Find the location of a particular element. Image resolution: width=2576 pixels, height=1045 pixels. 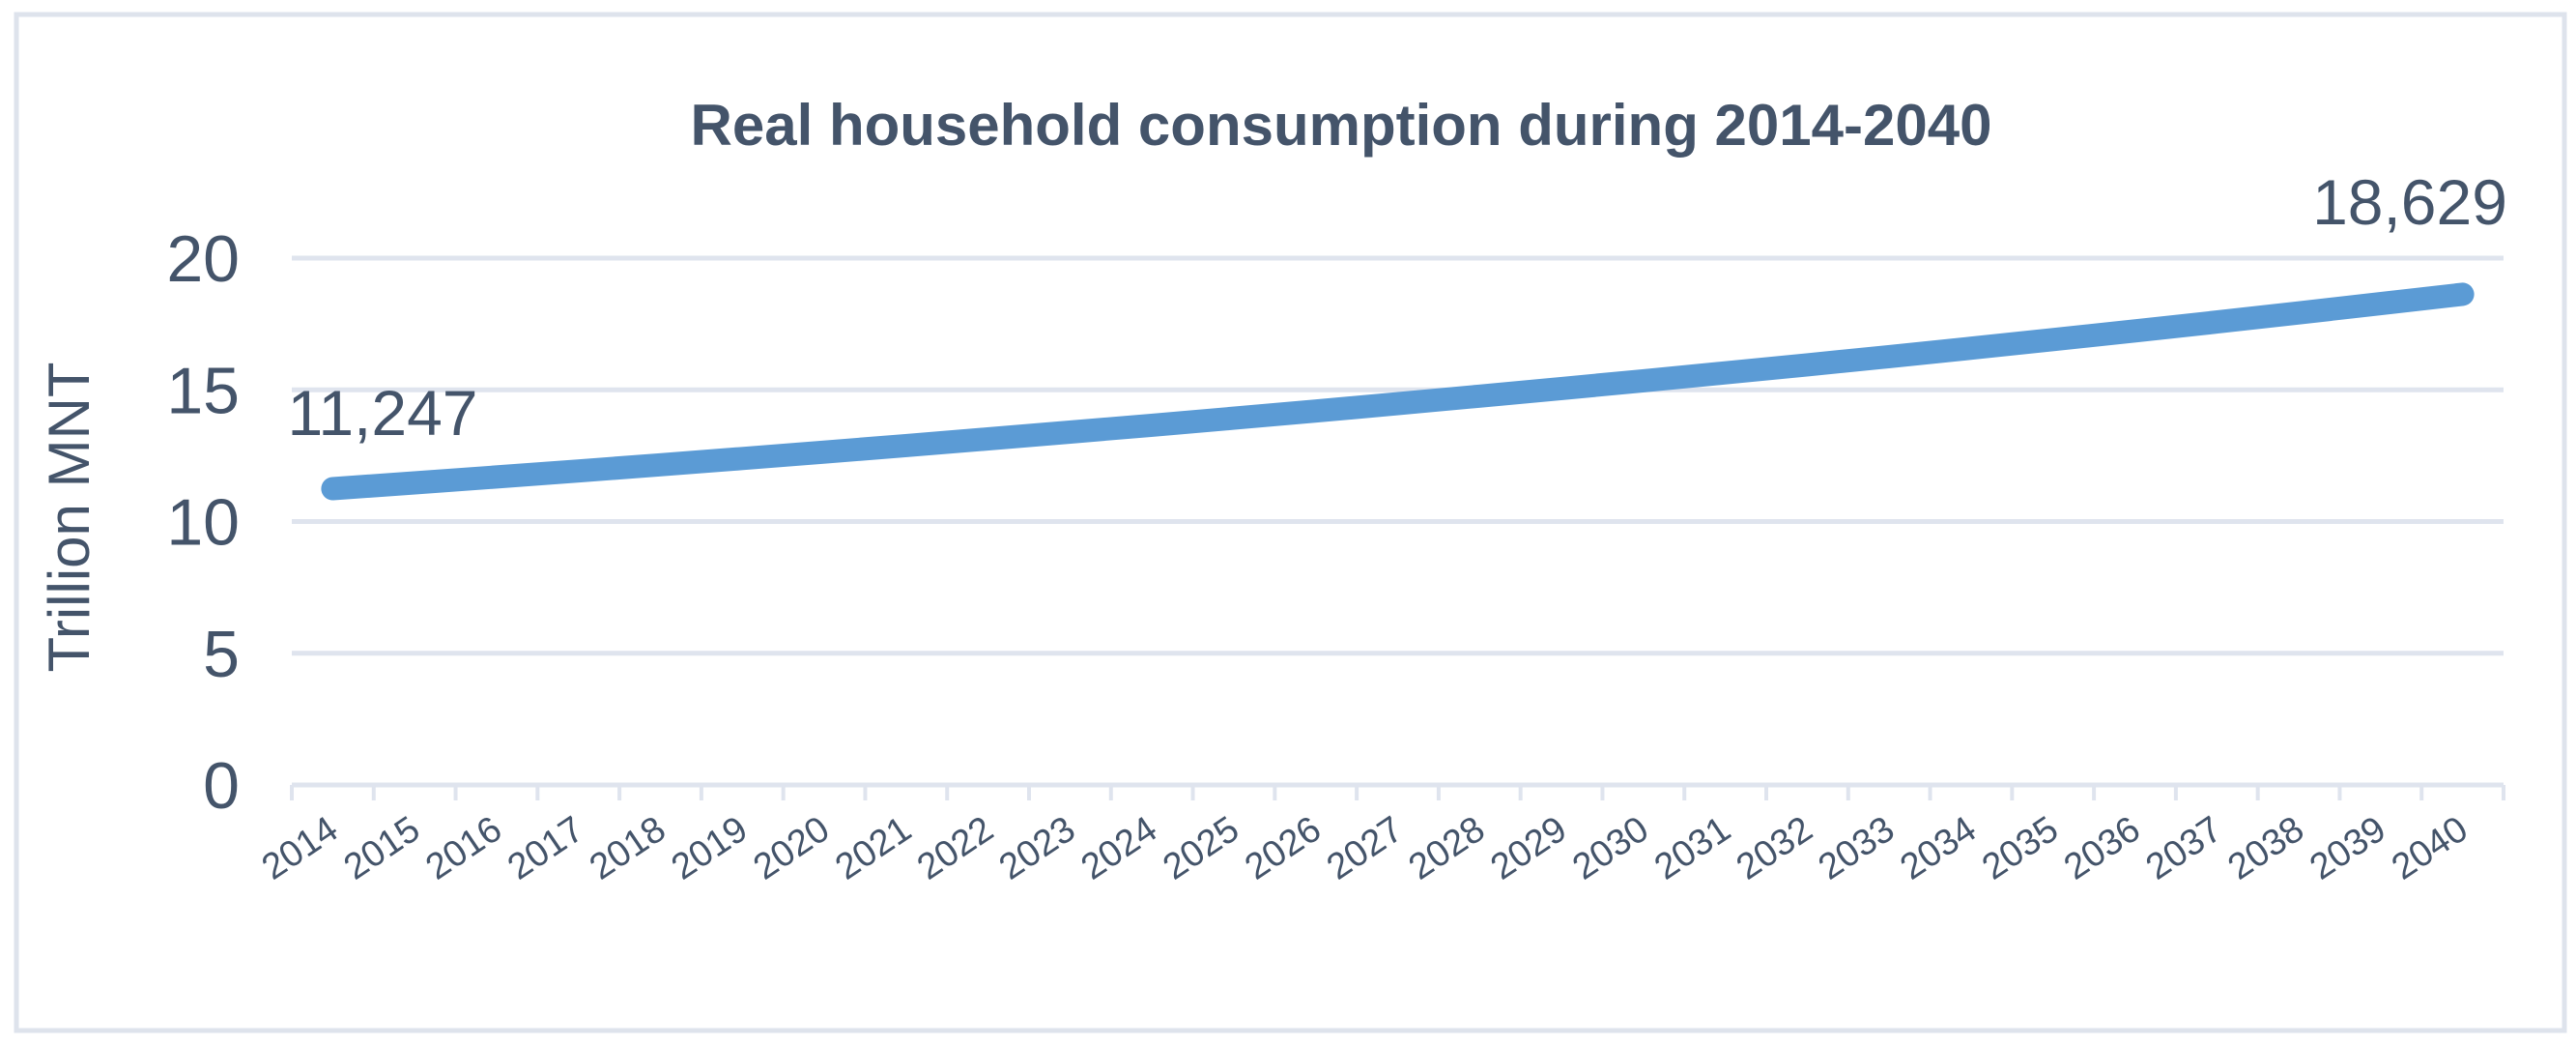

x-axis-tick-label: 2022 is located at coordinates (956, 848).